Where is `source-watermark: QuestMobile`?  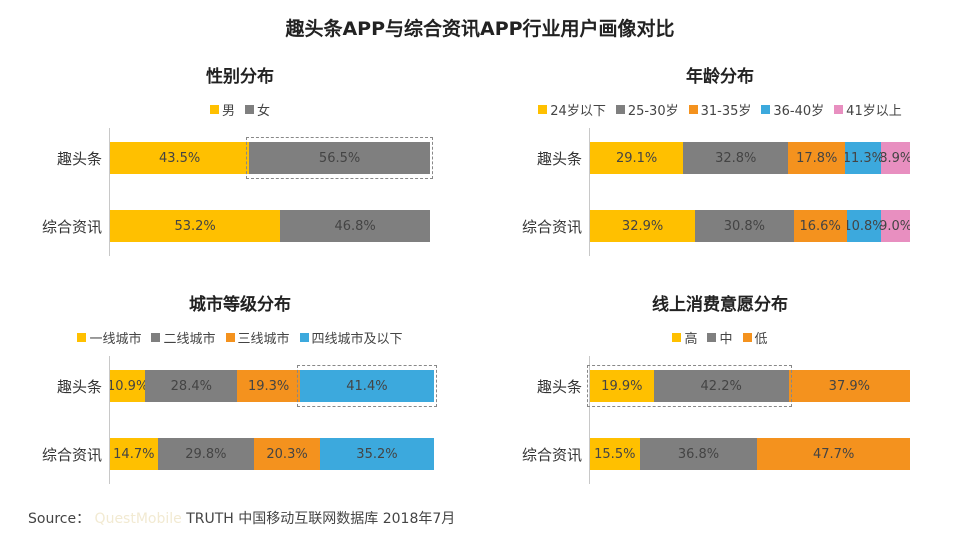 source-watermark: QuestMobile is located at coordinates (138, 519).